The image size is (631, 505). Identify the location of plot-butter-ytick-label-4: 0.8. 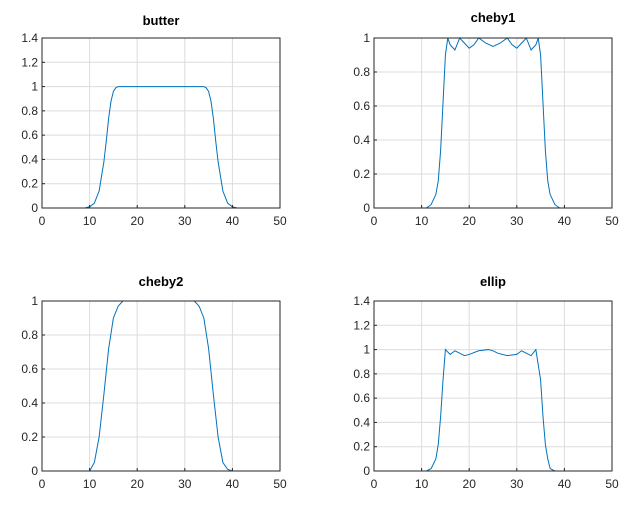
(29, 111).